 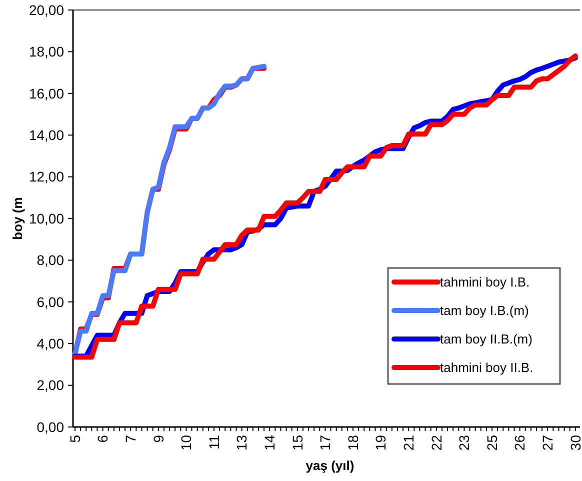 I want to click on x-axis-title: yaş (yıl), so click(x=330, y=465).